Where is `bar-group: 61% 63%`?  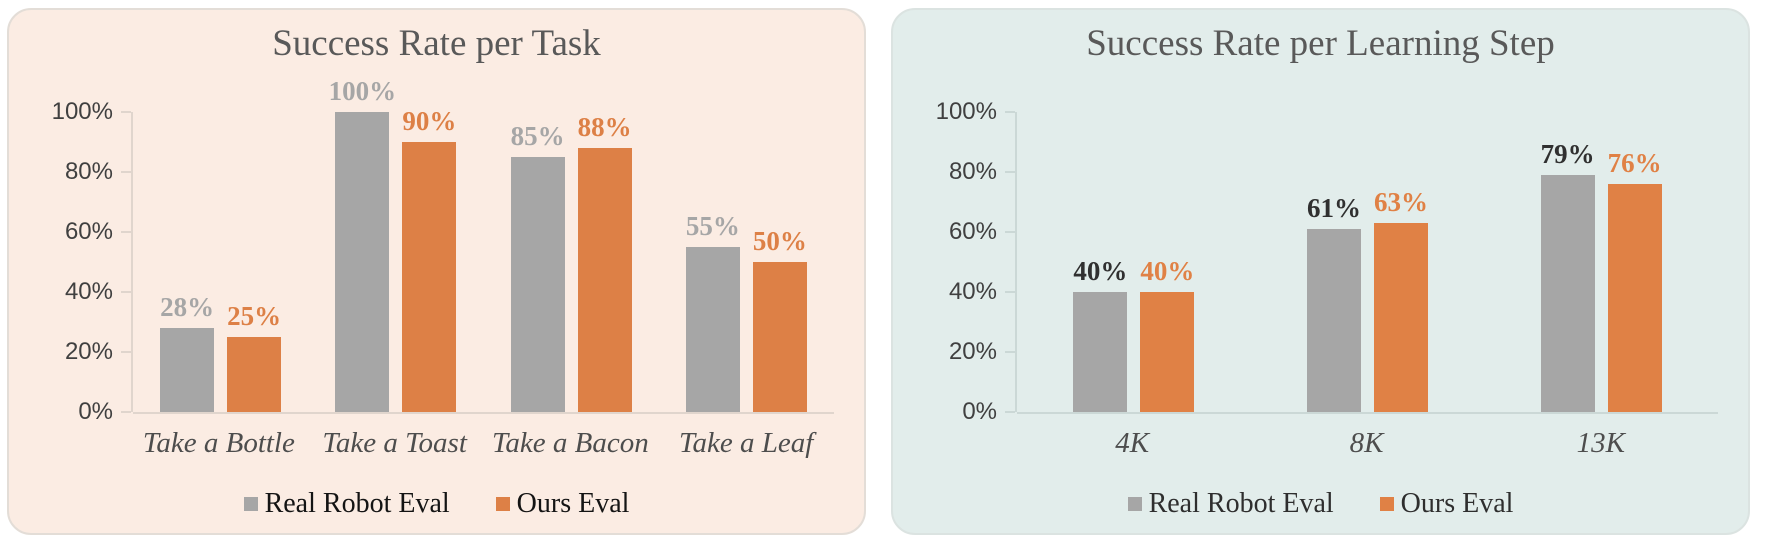
bar-group: 61% 63% is located at coordinates (1368, 262).